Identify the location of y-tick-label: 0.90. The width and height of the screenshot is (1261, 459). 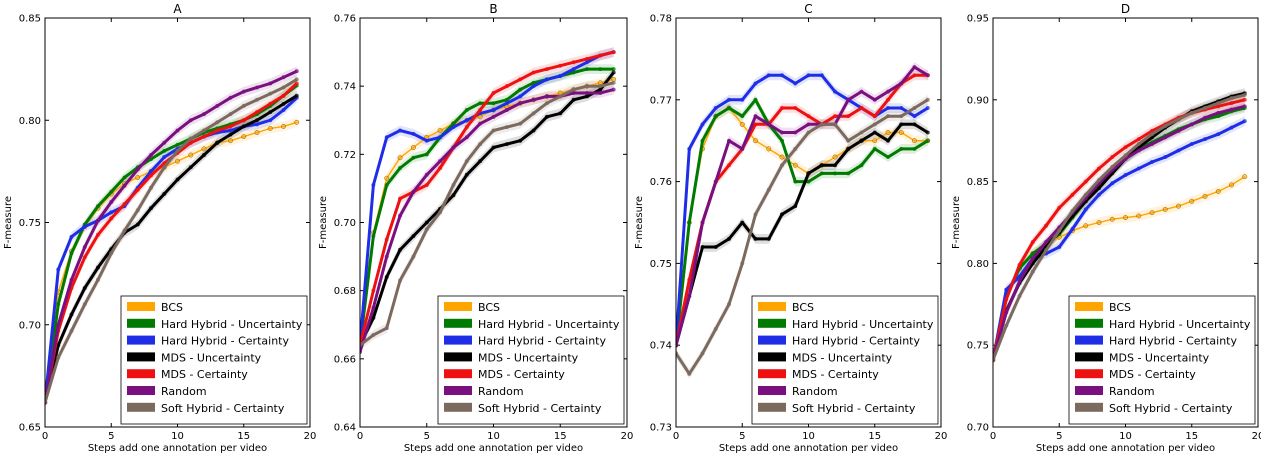
(978, 100).